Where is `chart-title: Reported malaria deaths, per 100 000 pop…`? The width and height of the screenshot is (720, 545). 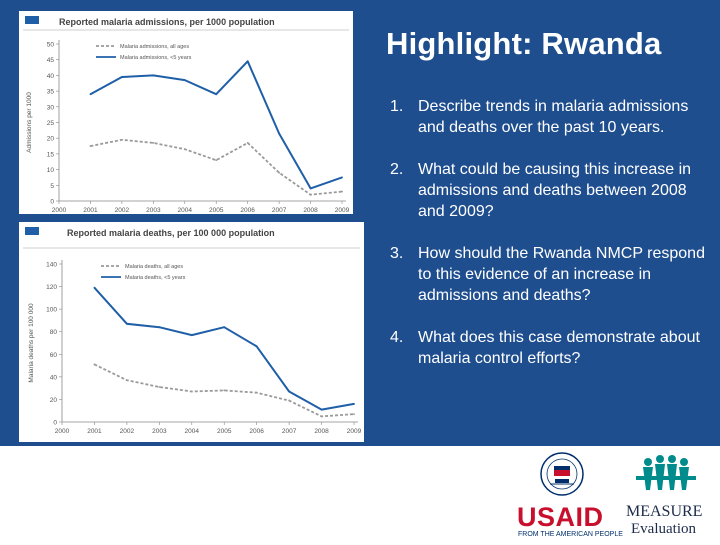 chart-title: Reported malaria deaths, per 100 000 pop… is located at coordinates (171, 233).